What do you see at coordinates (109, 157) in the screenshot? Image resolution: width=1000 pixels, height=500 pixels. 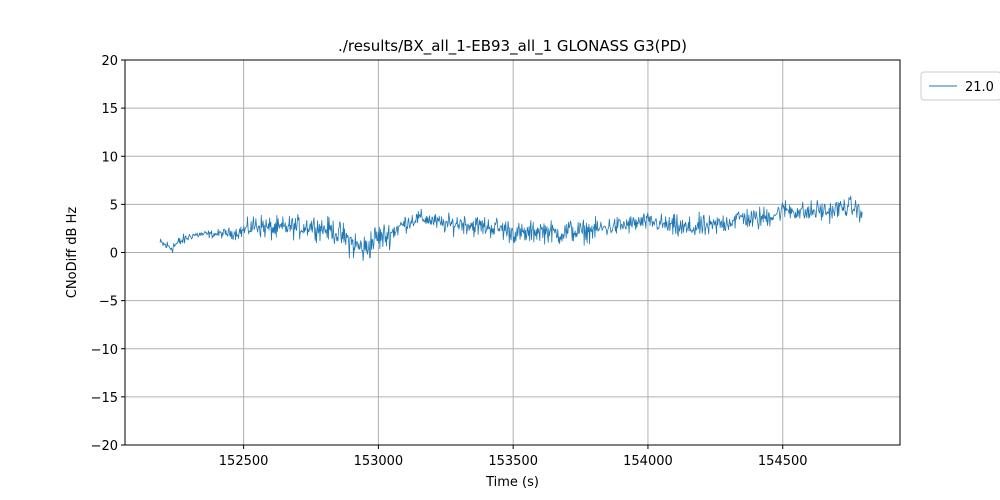 I see `y-tick-label: 10` at bounding box center [109, 157].